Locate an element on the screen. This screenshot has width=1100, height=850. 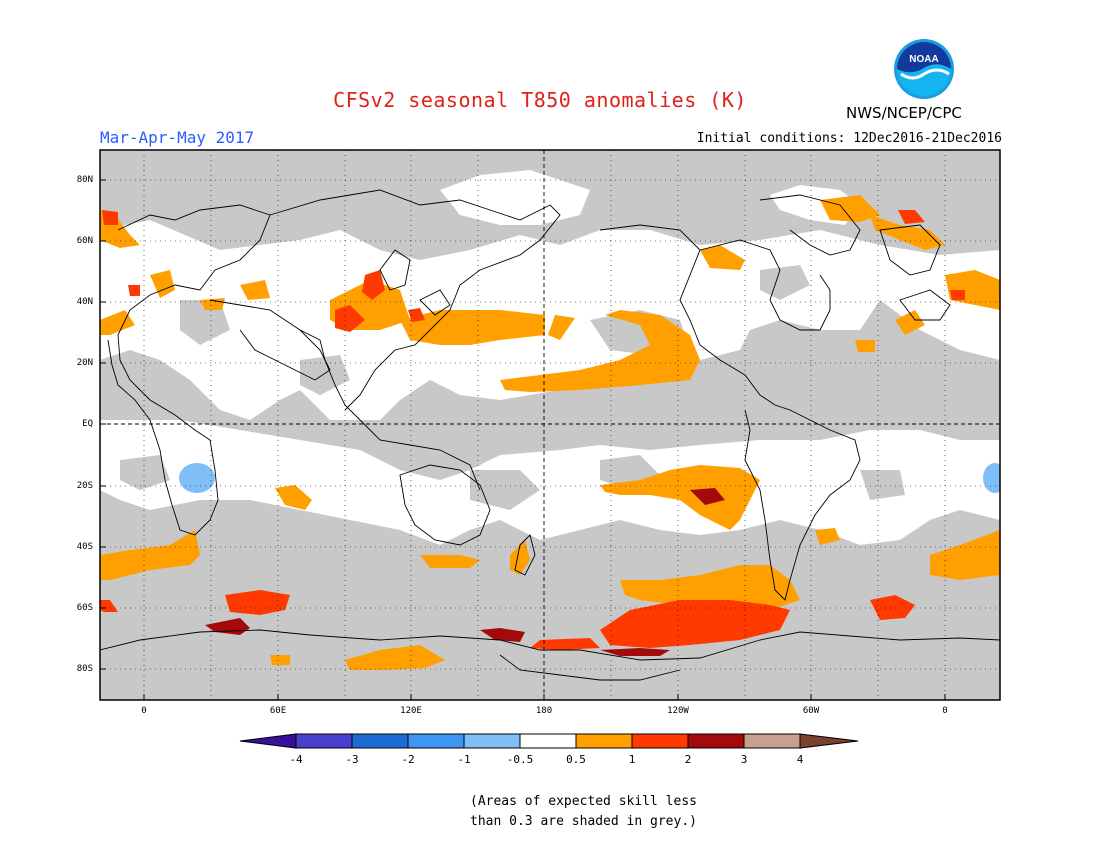
lon-label: 60E is located at coordinates (278, 711).